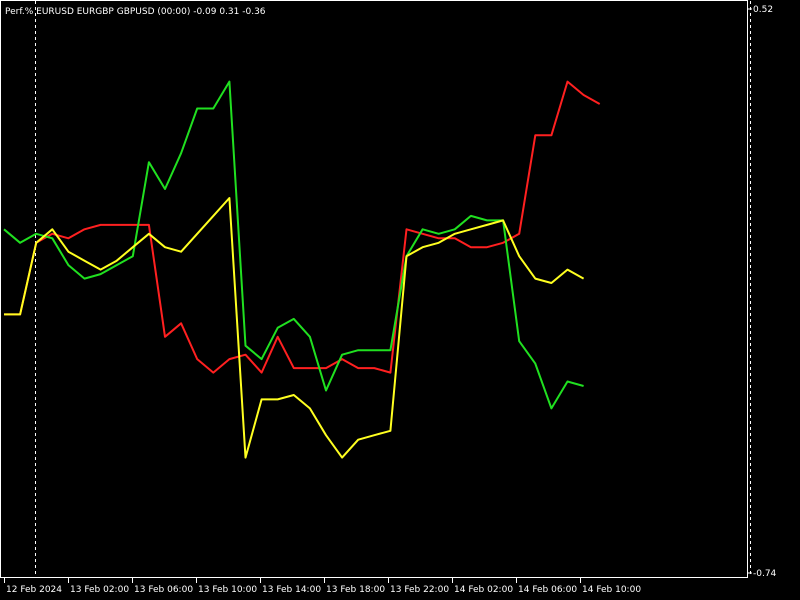 The width and height of the screenshot is (800, 600). I want to click on x-tick-label: 13 Feb 06:00, so click(163, 590).